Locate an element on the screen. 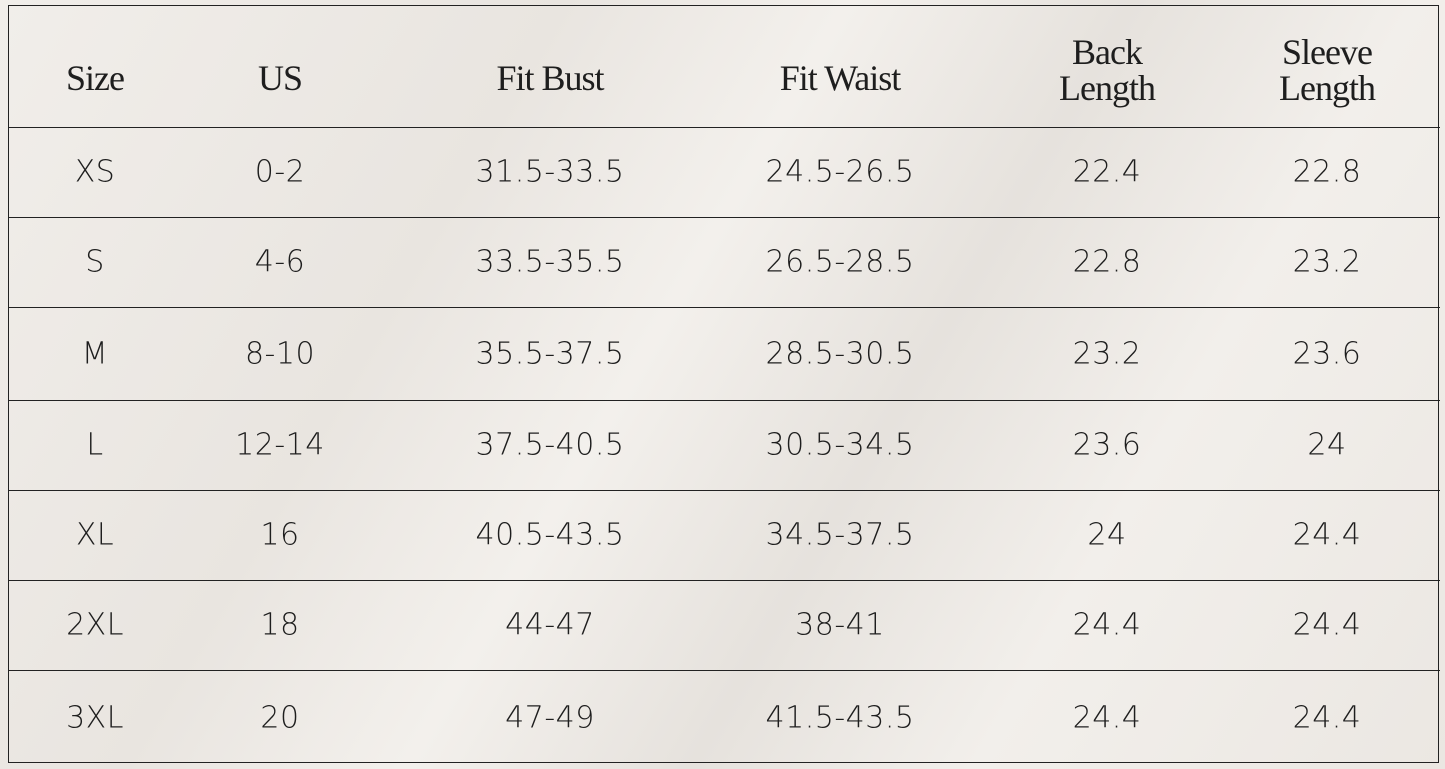 The image size is (1445, 769). table-cell: 40.5-43.5 is located at coordinates (550, 535).